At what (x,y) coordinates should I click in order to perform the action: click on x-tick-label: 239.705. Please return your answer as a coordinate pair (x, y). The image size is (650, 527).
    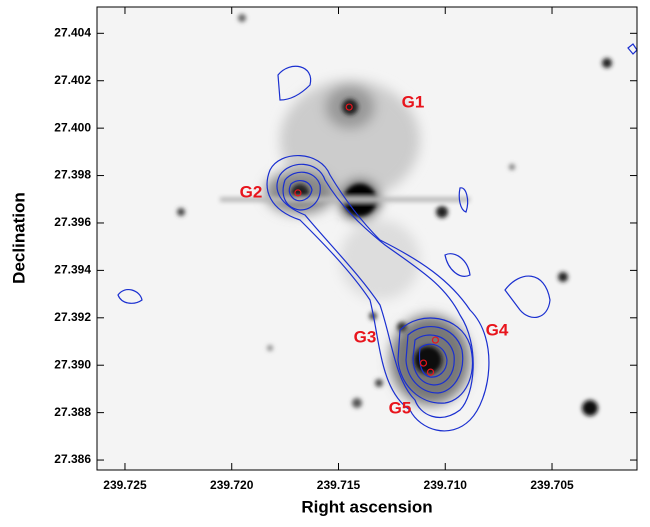
    Looking at the image, I should click on (552, 485).